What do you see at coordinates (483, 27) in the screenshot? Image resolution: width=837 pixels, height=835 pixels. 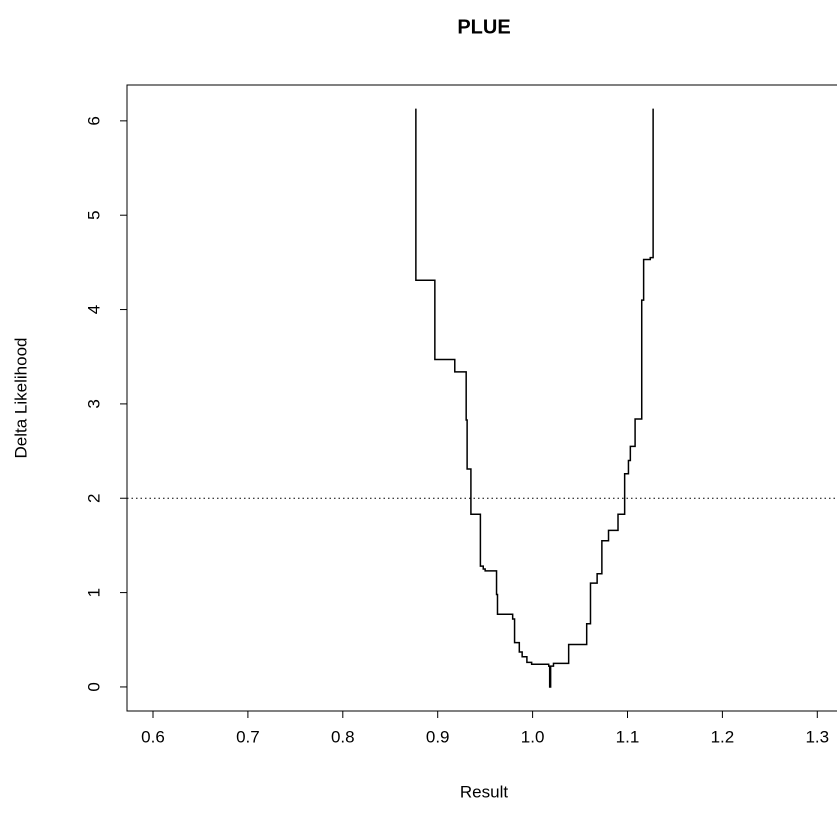 I see `chart-title: PLUE` at bounding box center [483, 27].